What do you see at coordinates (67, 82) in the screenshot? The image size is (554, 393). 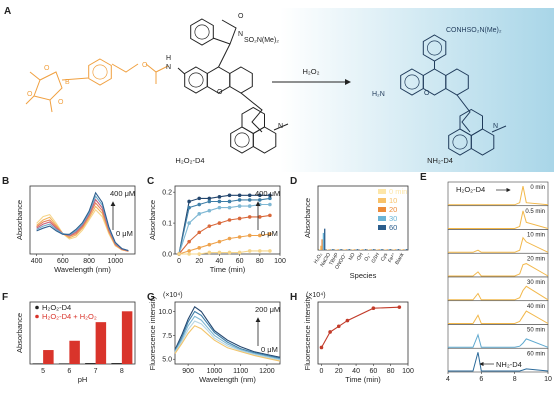 I see `atom-label: B` at bounding box center [67, 82].